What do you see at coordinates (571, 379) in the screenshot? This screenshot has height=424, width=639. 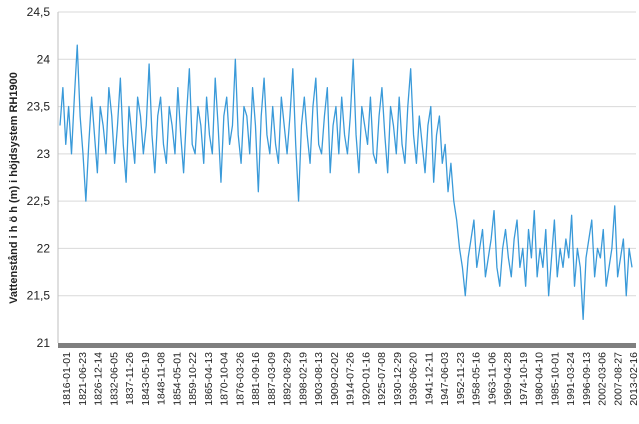 I see `x-tick-label: 1991-03-24` at bounding box center [571, 379].